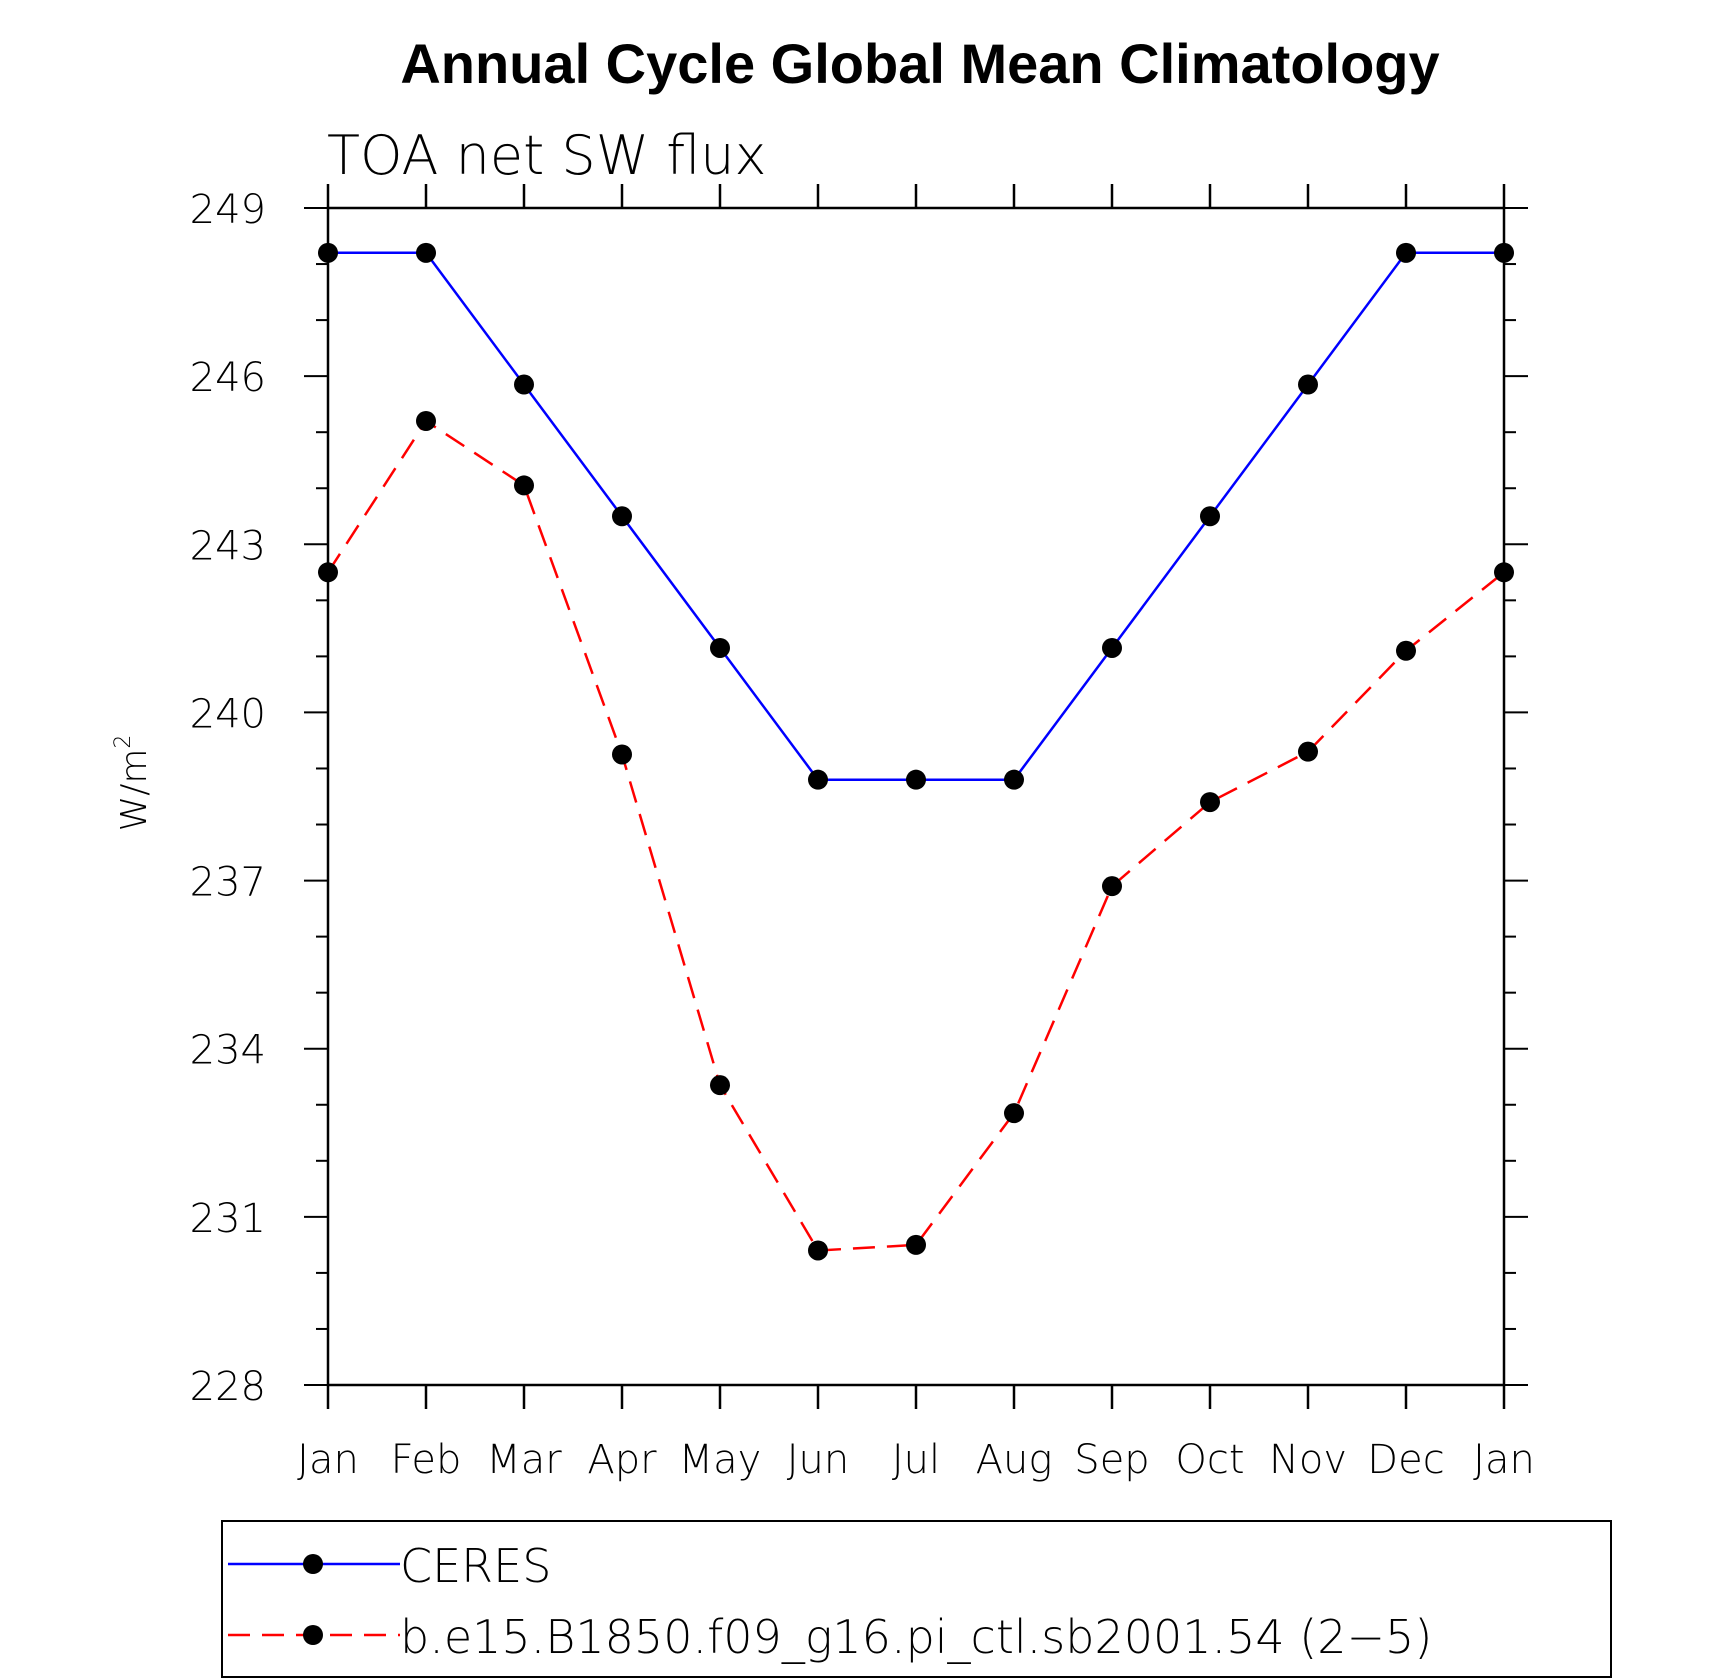  What do you see at coordinates (228, 883) in the screenshot?
I see `y-tick-label: 237` at bounding box center [228, 883].